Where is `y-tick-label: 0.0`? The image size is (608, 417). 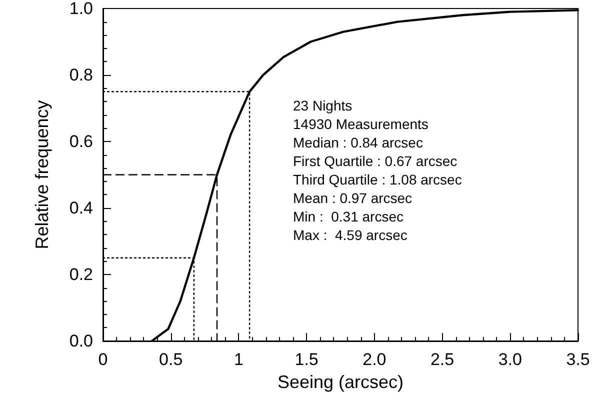
y-tick-label: 0.0 is located at coordinates (81, 341).